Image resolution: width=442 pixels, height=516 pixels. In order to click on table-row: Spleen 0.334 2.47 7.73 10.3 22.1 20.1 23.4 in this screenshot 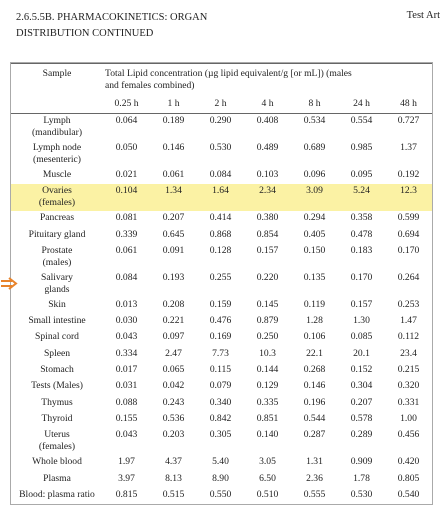, I will do `click(221, 355)`.